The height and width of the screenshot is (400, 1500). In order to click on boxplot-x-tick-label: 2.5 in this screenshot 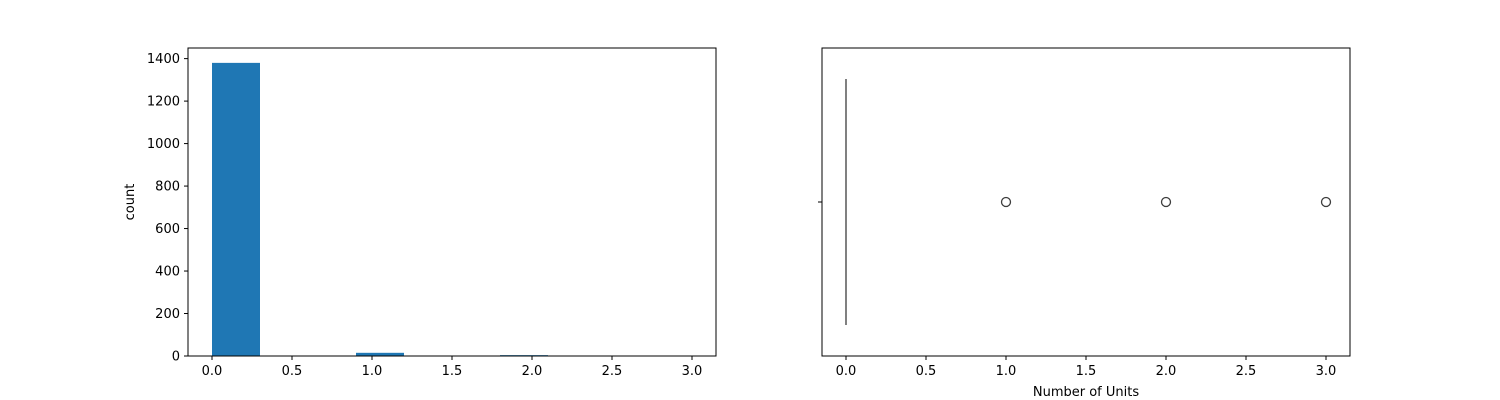, I will do `click(1246, 371)`.